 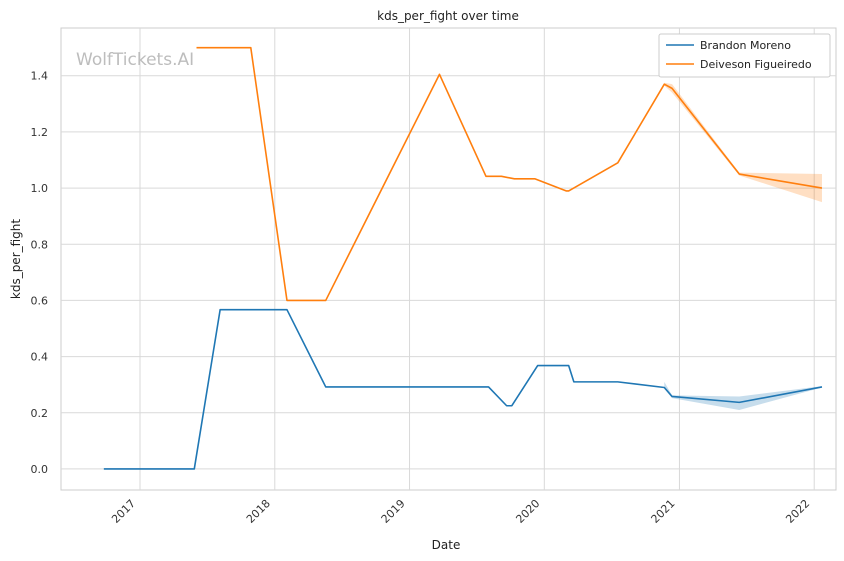 What do you see at coordinates (40, 273) in the screenshot?
I see `y-axis-ticks: 0.0 0.2 0.4 0.6 0.8 1.0 1.2 1.4` at bounding box center [40, 273].